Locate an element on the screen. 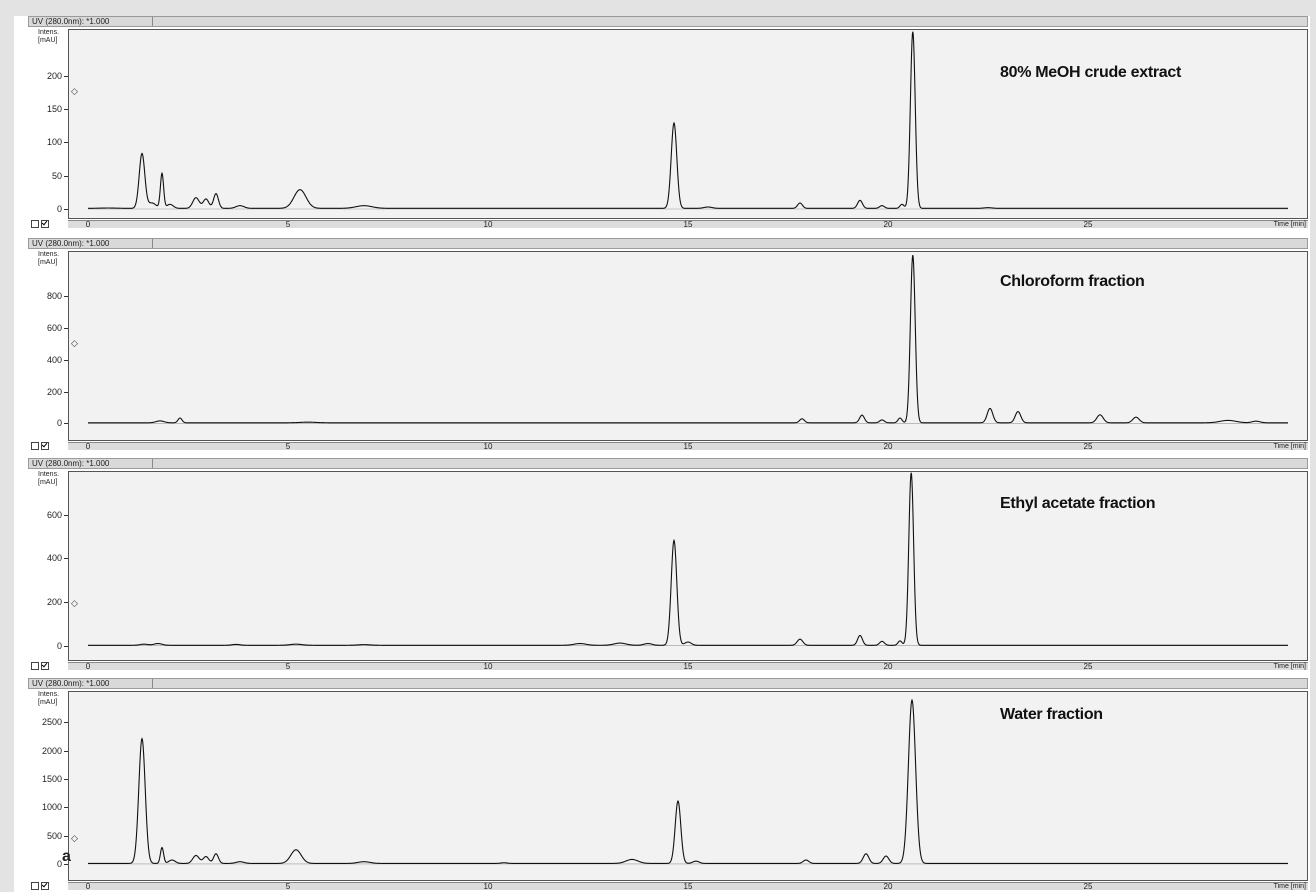 The image size is (1316, 892). panel-title: Ethyl acetate fraction is located at coordinates (1078, 503).